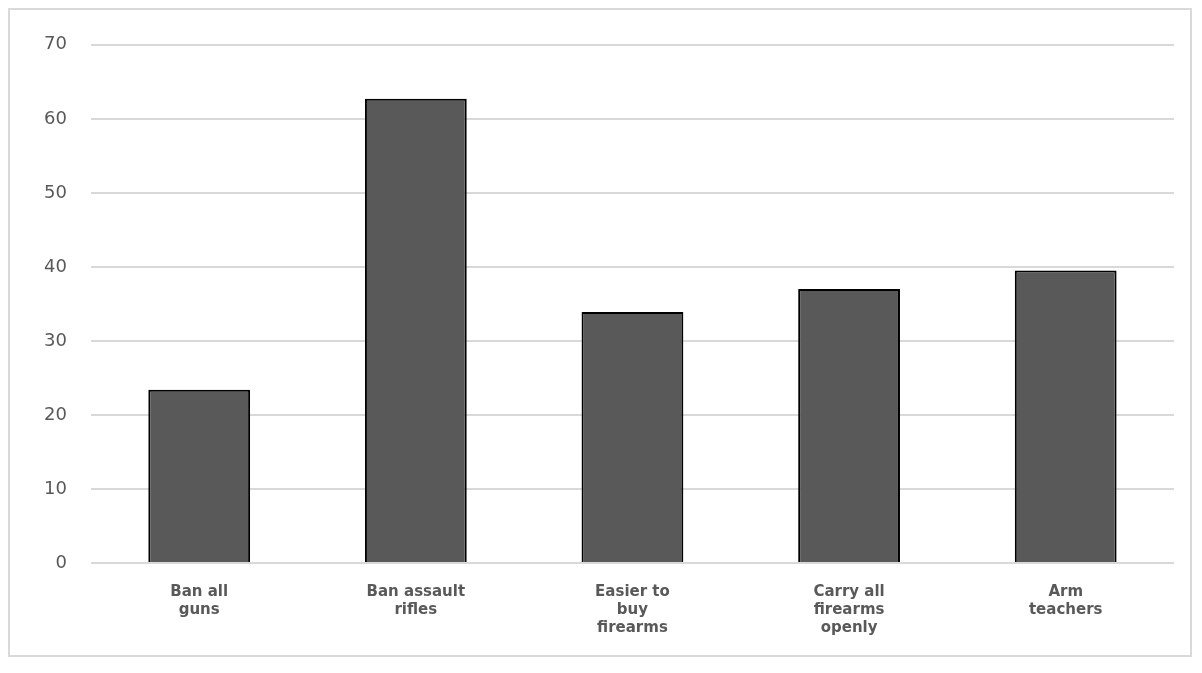 The height and width of the screenshot is (673, 1202). Describe the element at coordinates (55, 117) in the screenshot. I see `y-tick-label: 60` at that location.